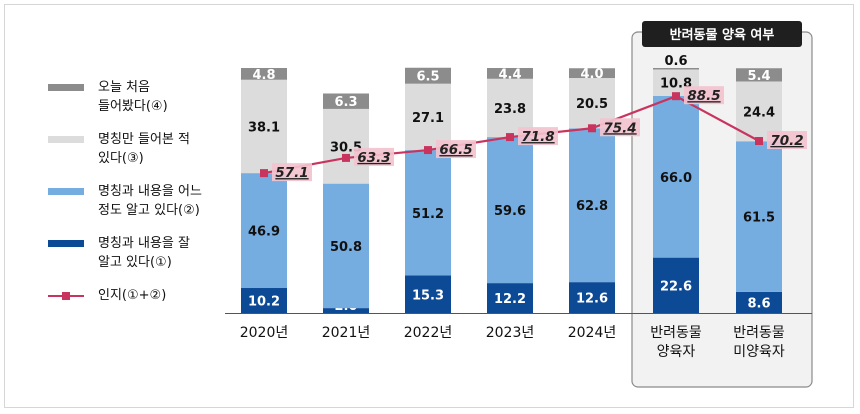 The image size is (860, 414). I want to click on data-label: 59.6, so click(510, 211).